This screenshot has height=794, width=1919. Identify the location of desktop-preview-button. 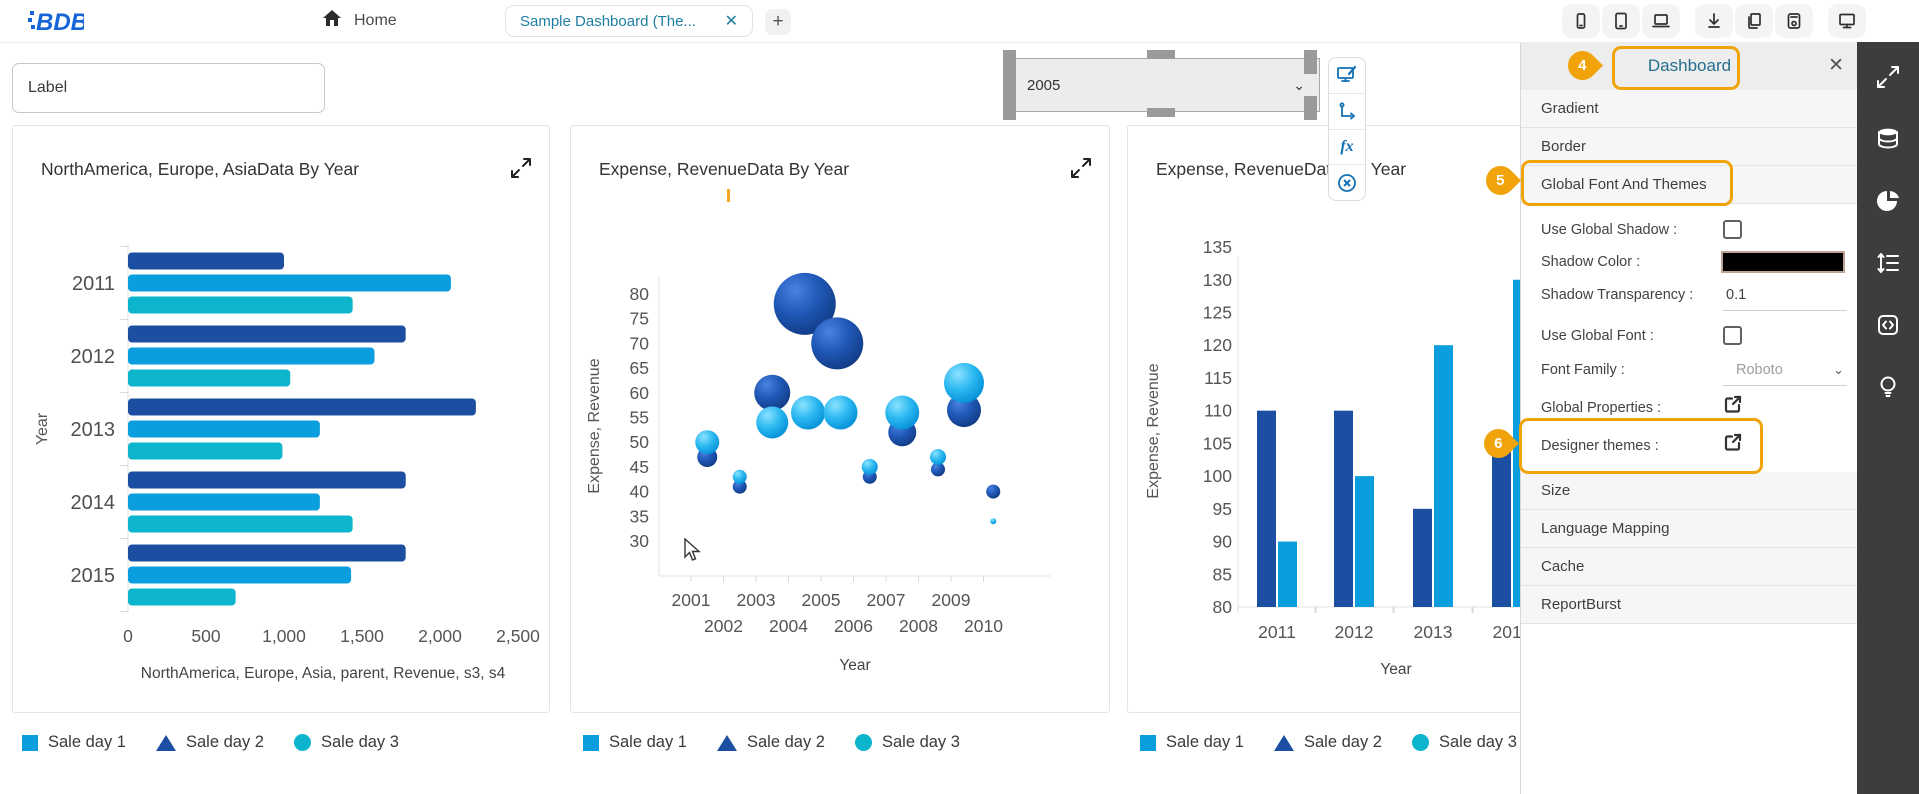
(1847, 21).